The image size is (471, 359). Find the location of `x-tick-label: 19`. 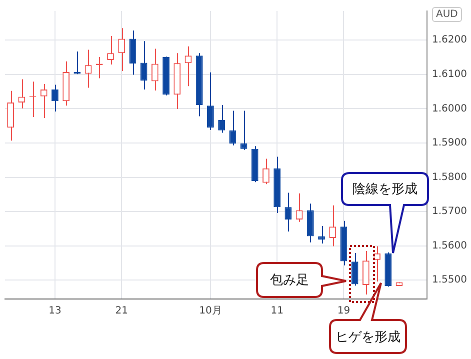

x-tick-label: 19 is located at coordinates (343, 311).